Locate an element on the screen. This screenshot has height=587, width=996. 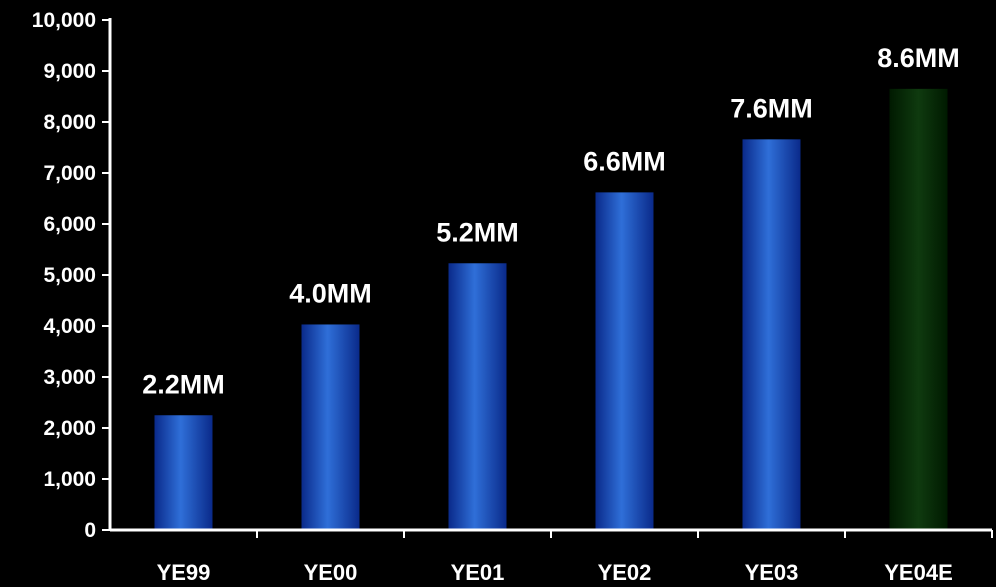
data-label-ye01: 5.2MM is located at coordinates (477, 232).